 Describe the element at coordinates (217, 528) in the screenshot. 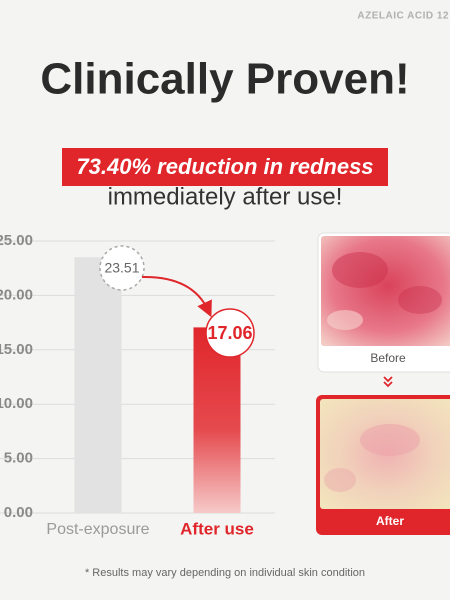

I see `x-tick-label: After use` at that location.